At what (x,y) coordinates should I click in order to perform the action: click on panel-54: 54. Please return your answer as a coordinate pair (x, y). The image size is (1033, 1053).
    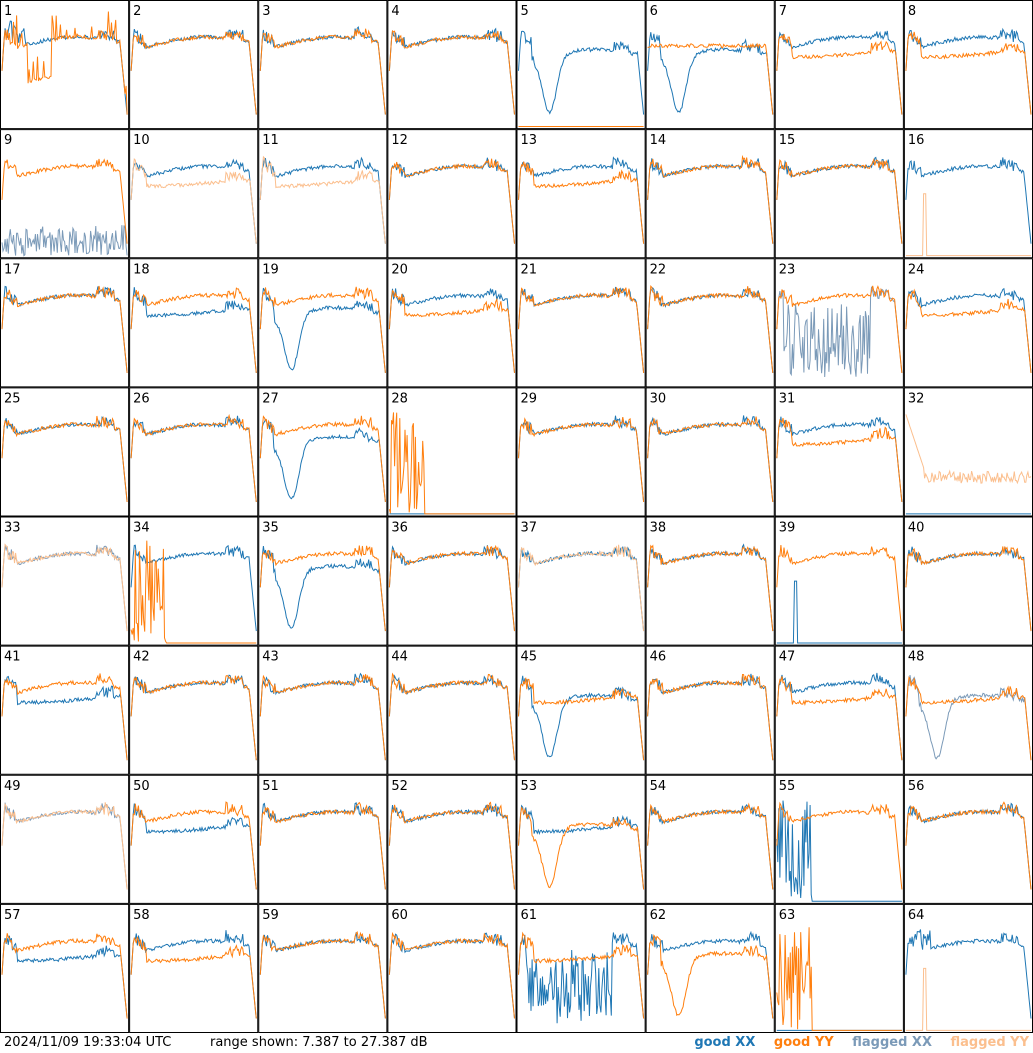
    Looking at the image, I should click on (710, 839).